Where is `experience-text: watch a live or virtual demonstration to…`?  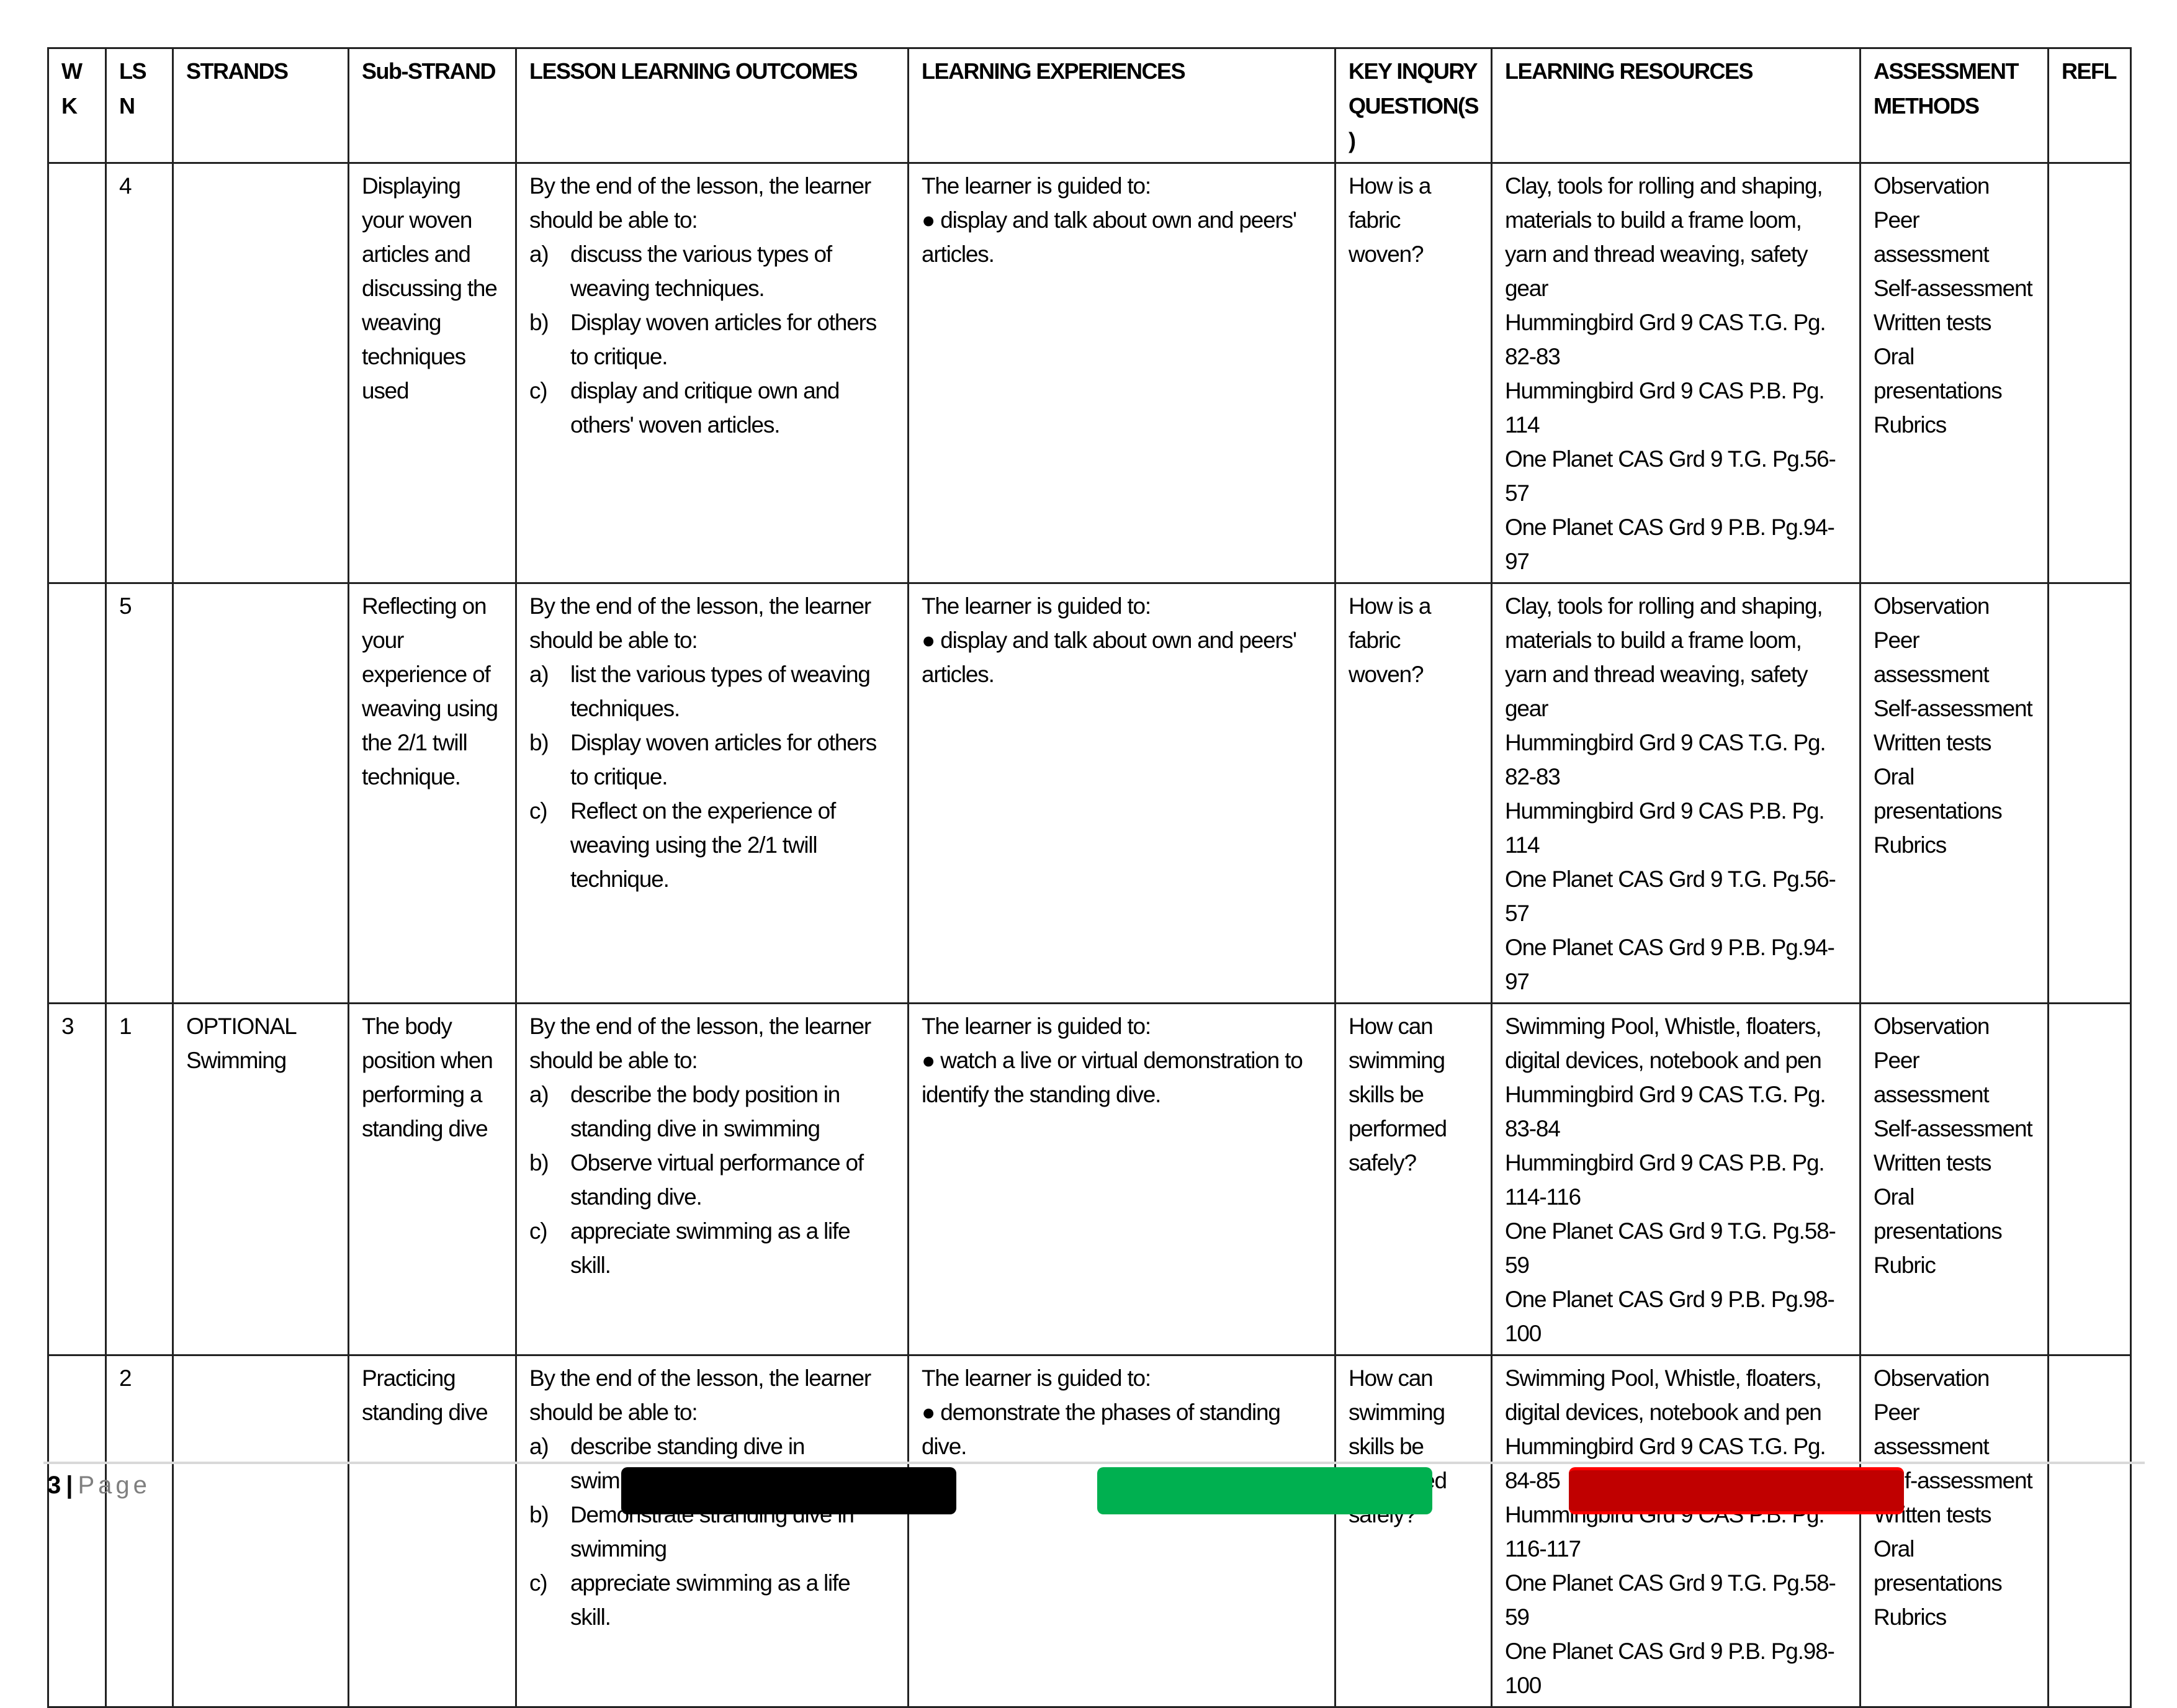 experience-text: watch a live or virtual demonstration to… is located at coordinates (1113, 1077).